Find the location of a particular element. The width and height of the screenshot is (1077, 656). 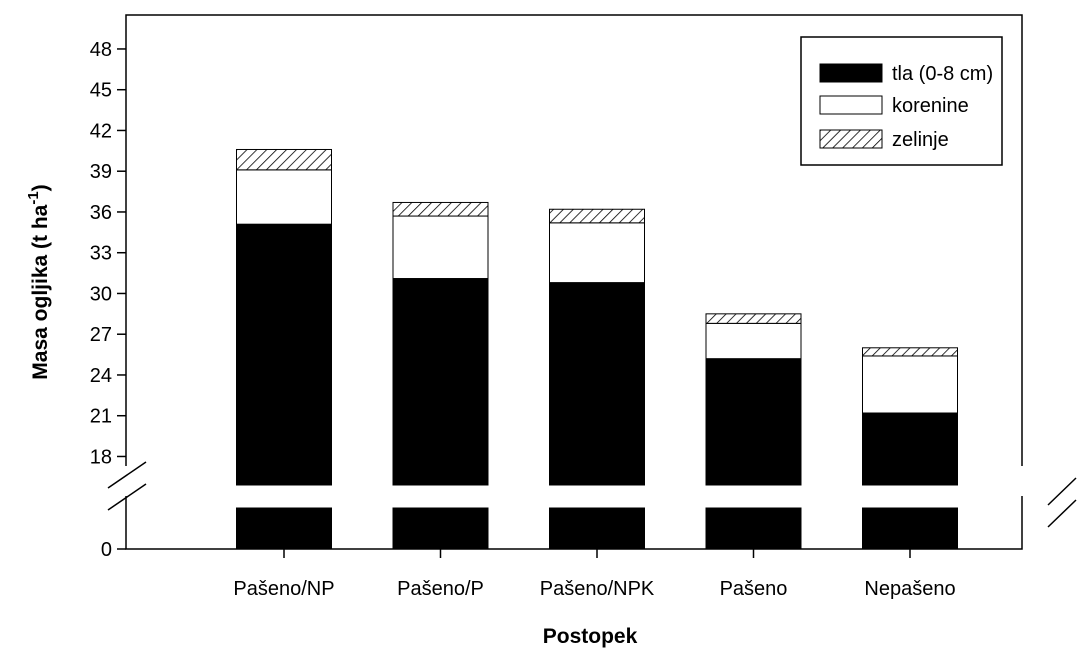

x-tick-label: Nepašeno is located at coordinates (909, 589).